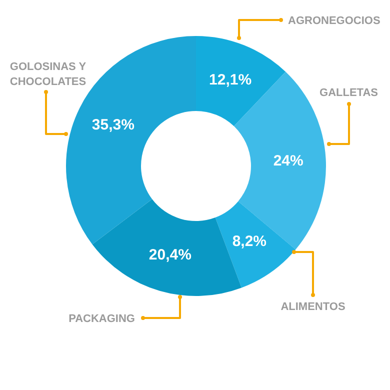  What do you see at coordinates (313, 307) in the screenshot?
I see `slice-label: ALIMENTOS` at bounding box center [313, 307].